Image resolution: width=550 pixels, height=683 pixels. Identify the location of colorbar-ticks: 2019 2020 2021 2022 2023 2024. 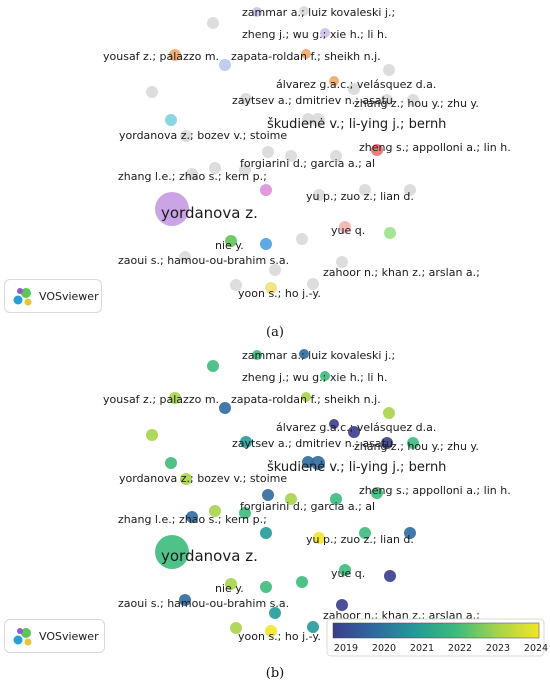
(441, 648).